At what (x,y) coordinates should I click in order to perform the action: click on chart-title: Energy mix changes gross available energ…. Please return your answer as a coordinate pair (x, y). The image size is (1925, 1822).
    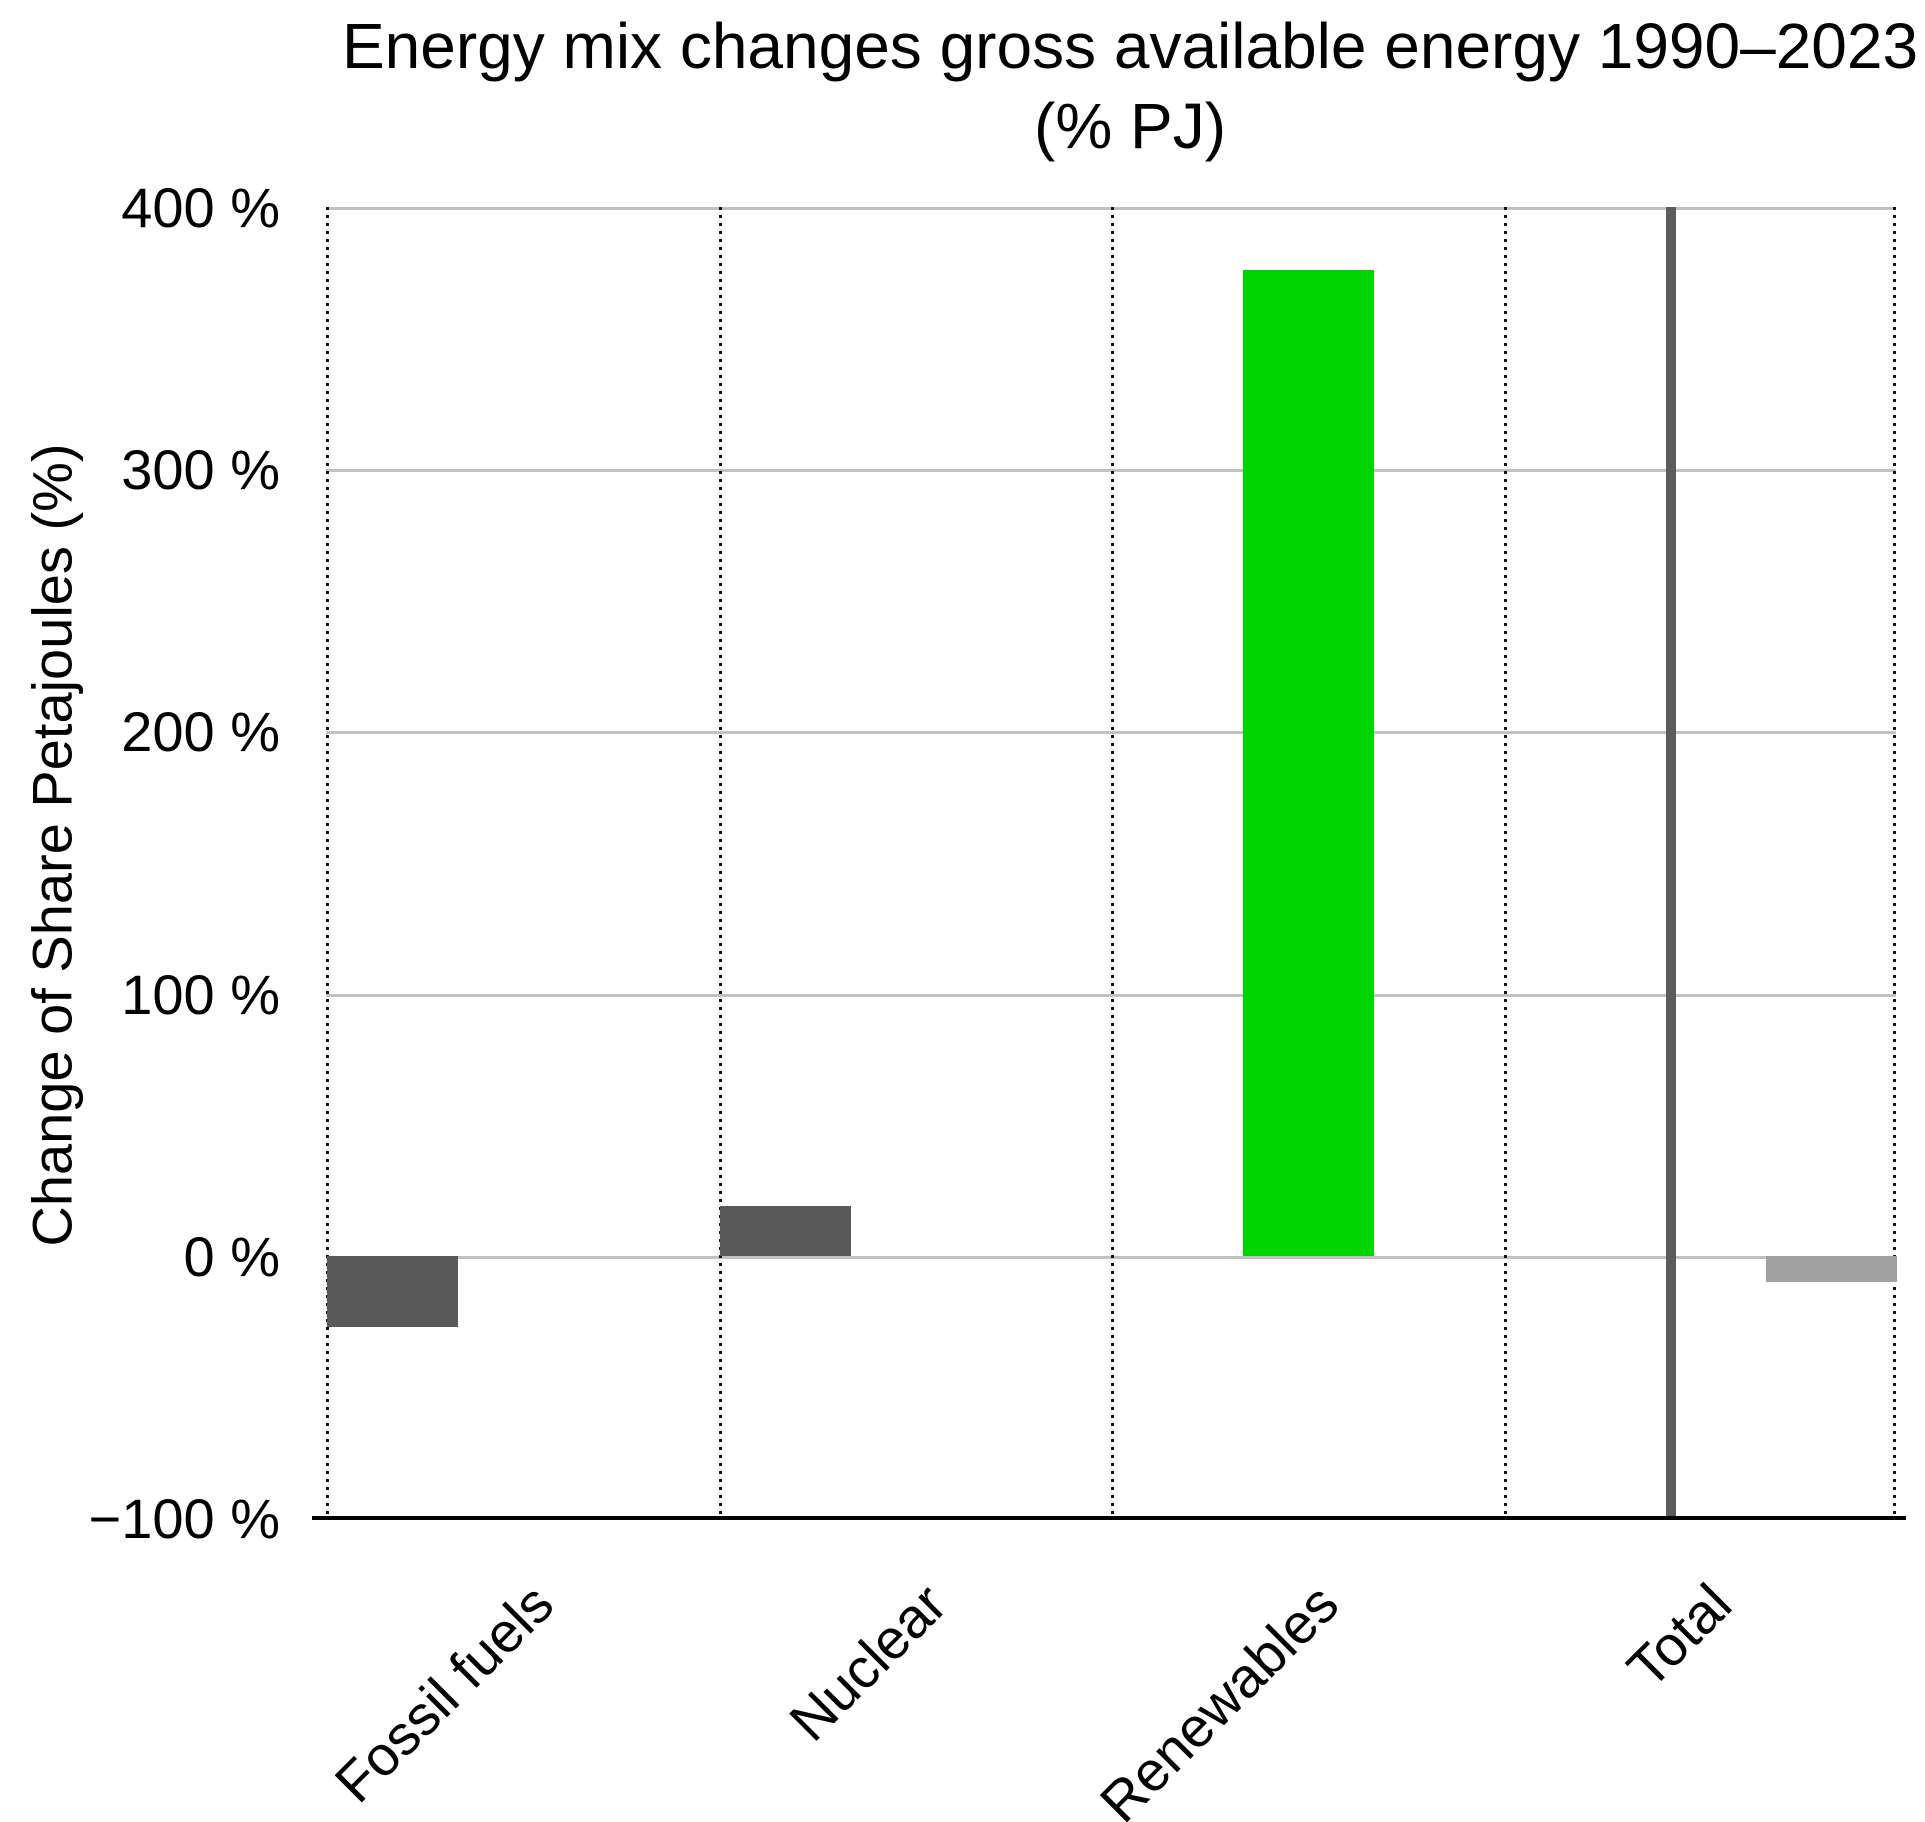
    Looking at the image, I should click on (1130, 46).